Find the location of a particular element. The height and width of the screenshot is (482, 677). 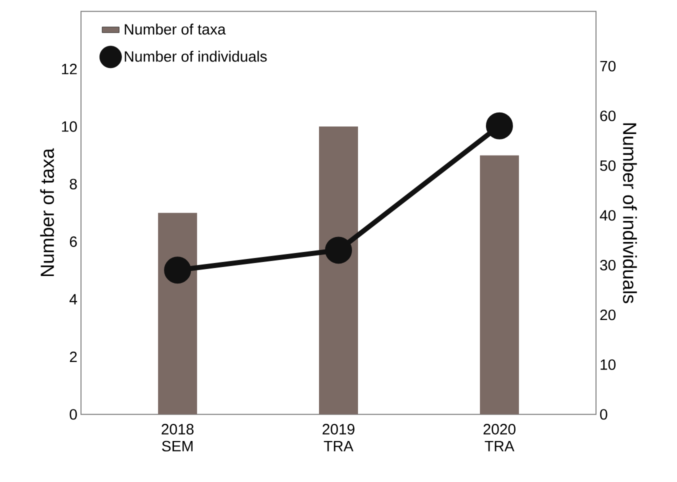

legend-label: Number of individuals is located at coordinates (195, 56).